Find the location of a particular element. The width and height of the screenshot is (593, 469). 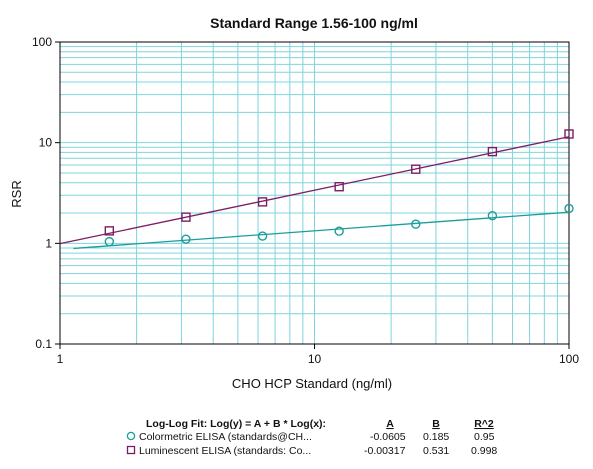

y-tick-label: 100 is located at coordinates (42, 42).